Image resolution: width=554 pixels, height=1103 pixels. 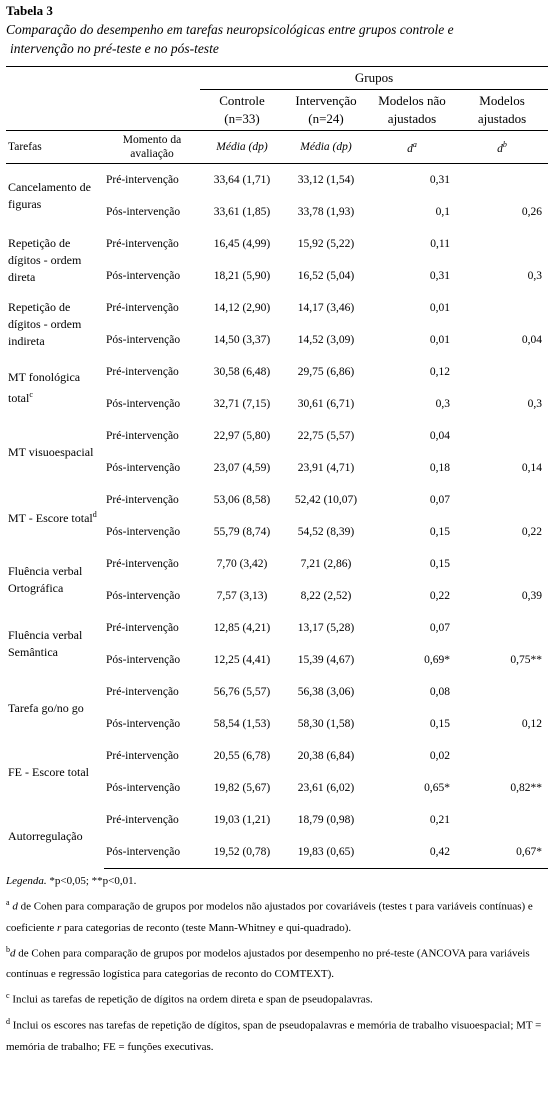 I want to click on task-cell: MT fonológica totalc, so click(x=55, y=388).